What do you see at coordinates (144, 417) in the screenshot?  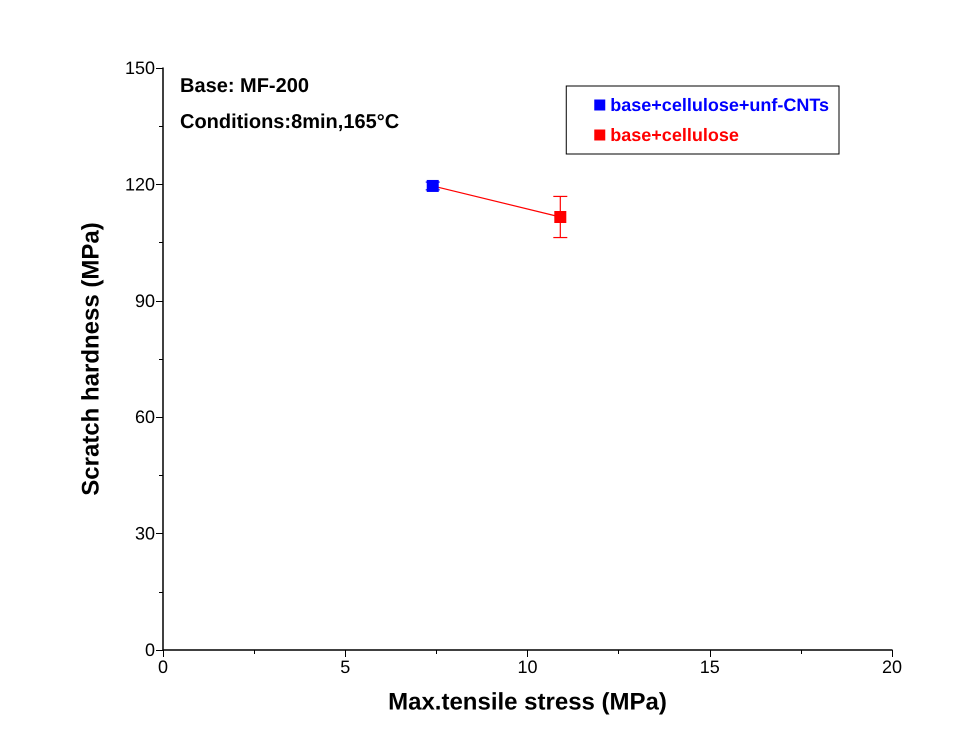 I see `y-tick-label: 60` at bounding box center [144, 417].